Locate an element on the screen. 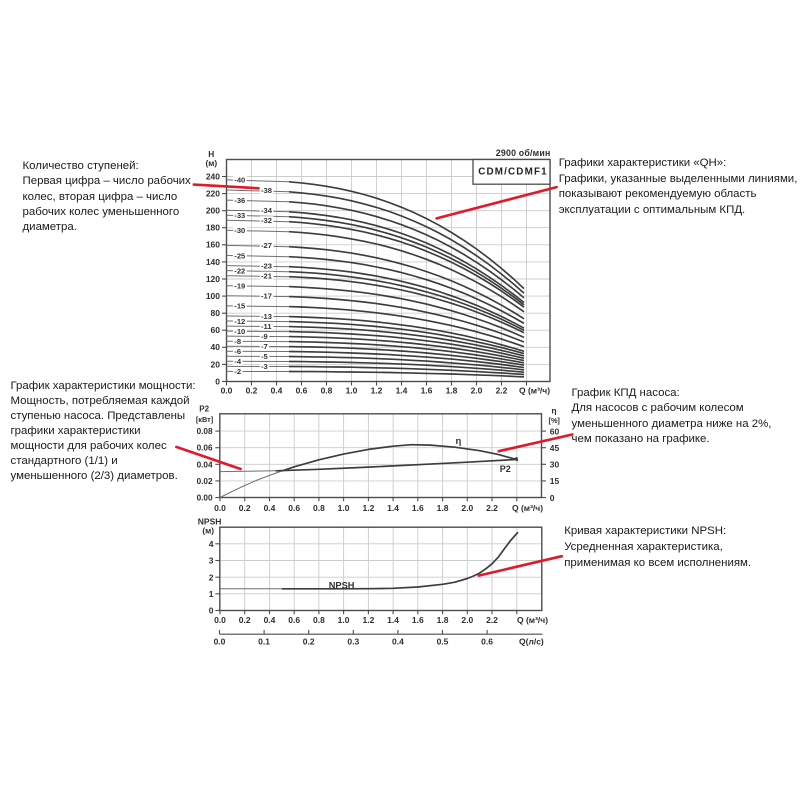 Image resolution: width=800 pixels, height=800 pixels. svg-text: 20 is located at coordinates (216, 364).